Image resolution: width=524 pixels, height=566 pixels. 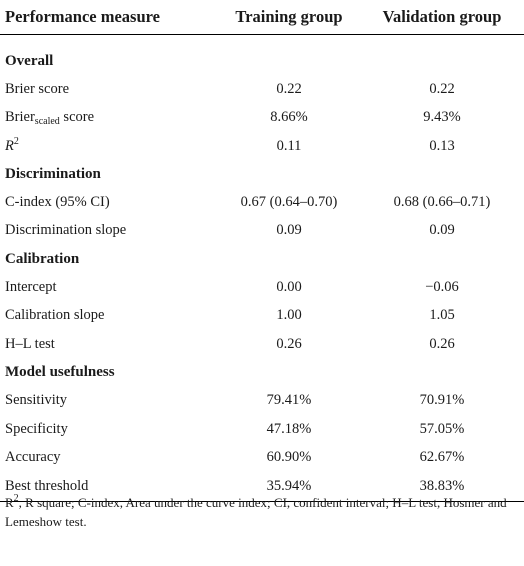 What do you see at coordinates (262, 89) in the screenshot?
I see `table-row: Brier score 0.22 0.22` at bounding box center [262, 89].